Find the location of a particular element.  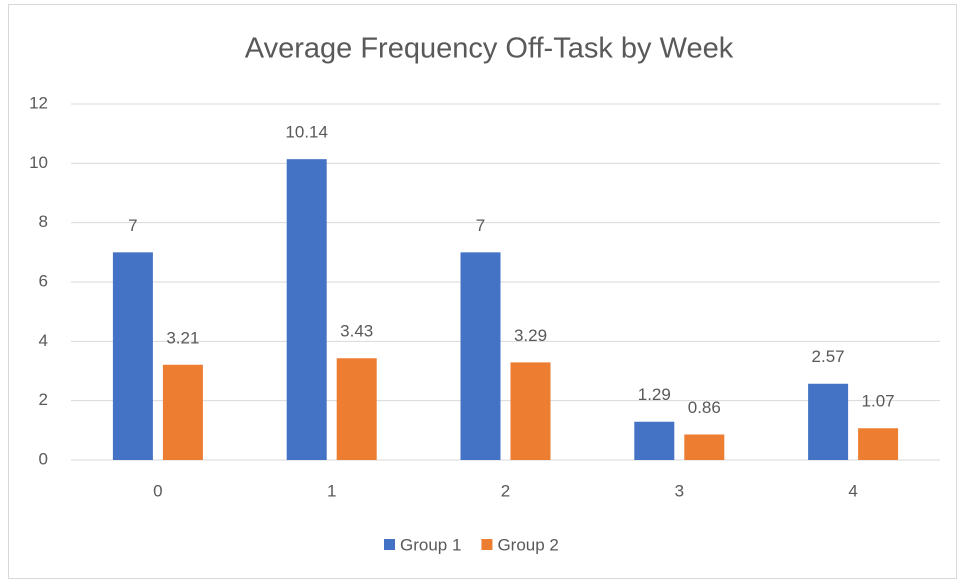

legend-label: Group 2 is located at coordinates (527, 544).